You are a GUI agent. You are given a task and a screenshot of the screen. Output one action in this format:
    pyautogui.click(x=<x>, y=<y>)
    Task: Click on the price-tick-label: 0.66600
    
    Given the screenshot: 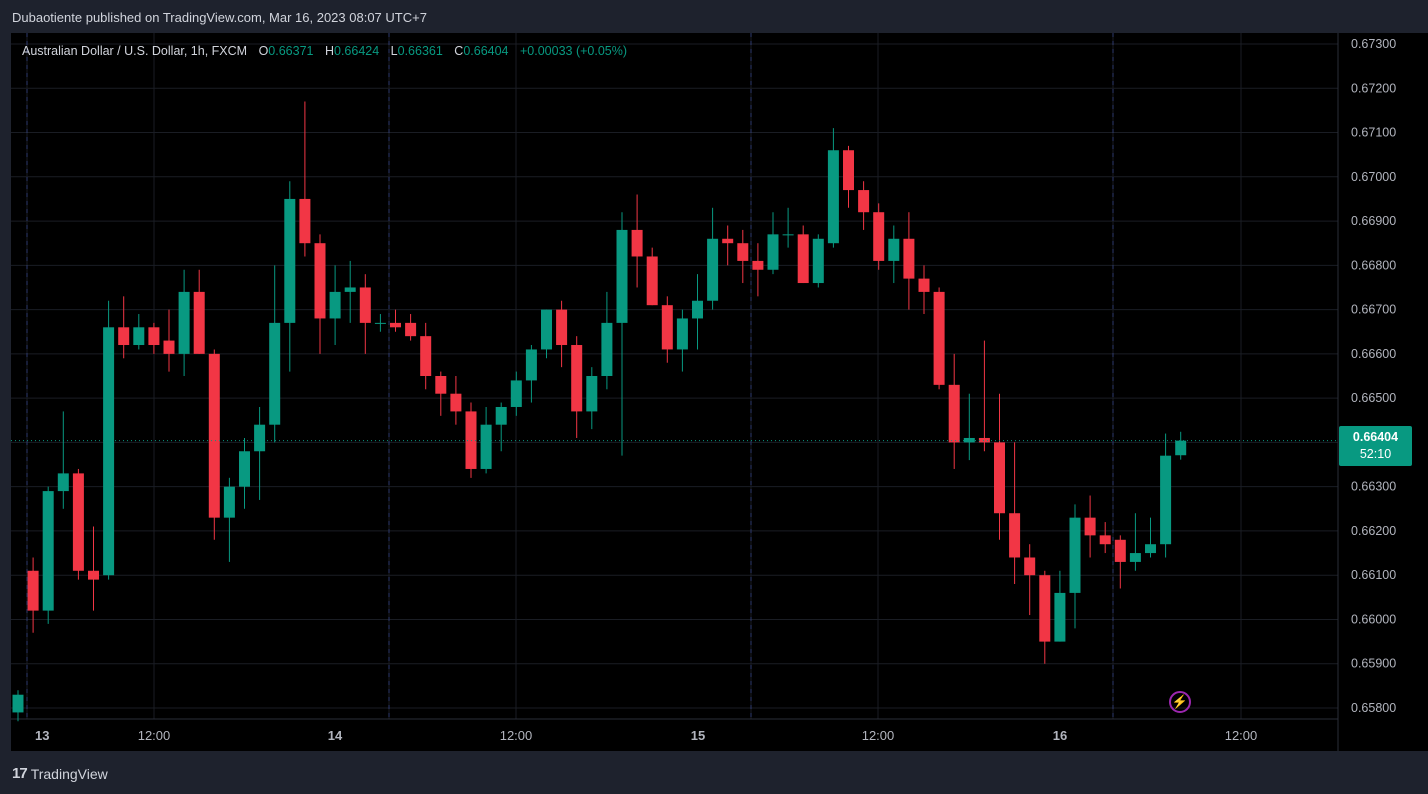 What is the action you would take?
    pyautogui.click(x=1373, y=354)
    